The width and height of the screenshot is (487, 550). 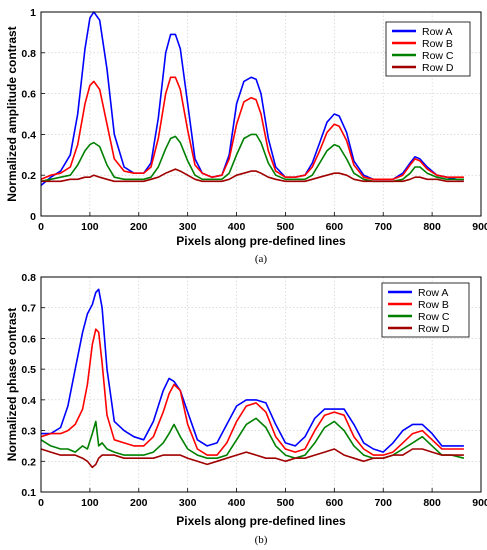 What do you see at coordinates (261, 259) in the screenshot?
I see `panel-caption: (a)` at bounding box center [261, 259].